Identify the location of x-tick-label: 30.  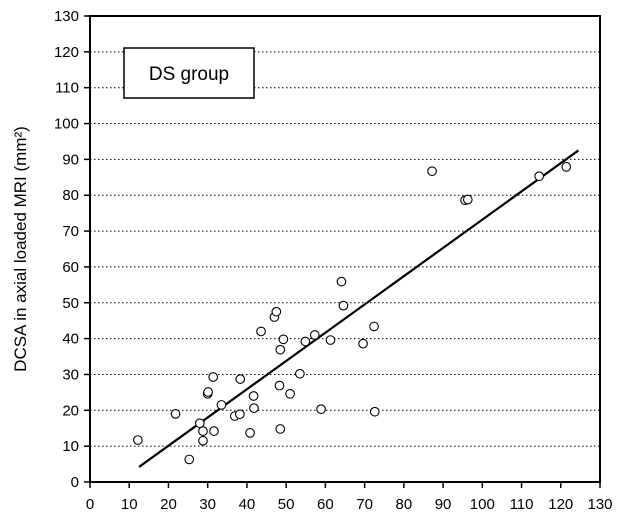
(207, 504).